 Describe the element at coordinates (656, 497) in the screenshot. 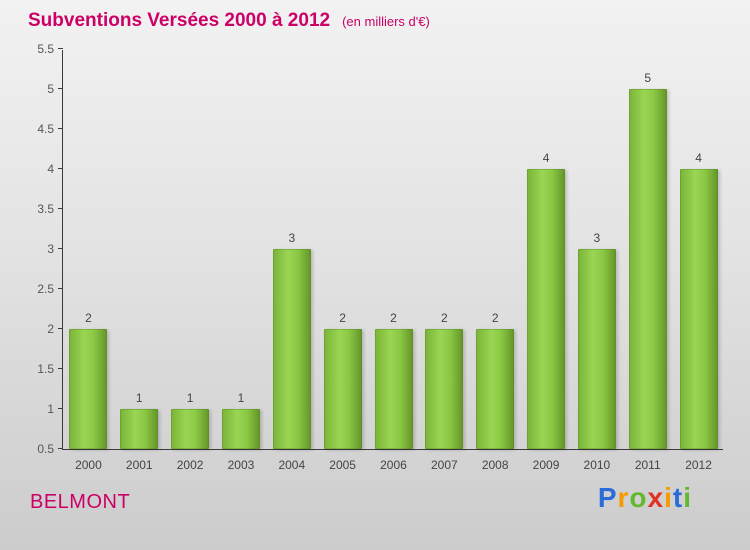

I see `logo-letter: x` at that location.